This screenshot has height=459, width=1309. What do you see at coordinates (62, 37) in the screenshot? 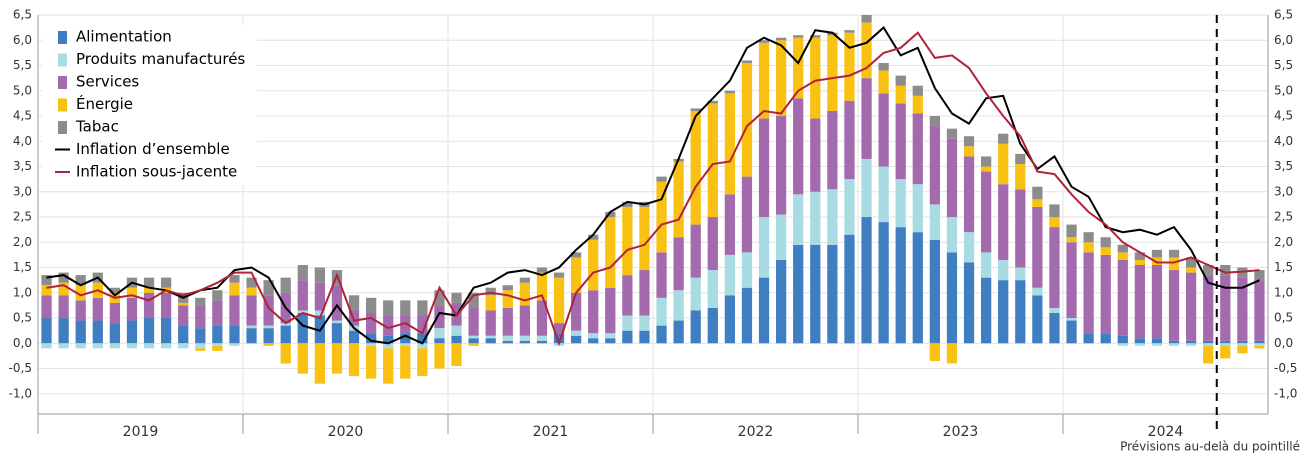
I see `legend-swatch` at bounding box center [62, 37].